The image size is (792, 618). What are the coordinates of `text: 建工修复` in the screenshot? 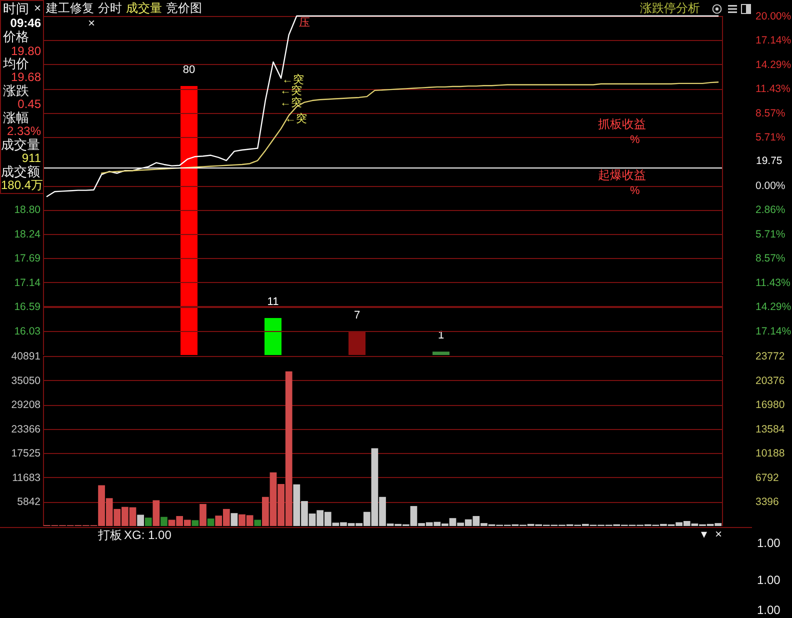 It's located at (70, 8).